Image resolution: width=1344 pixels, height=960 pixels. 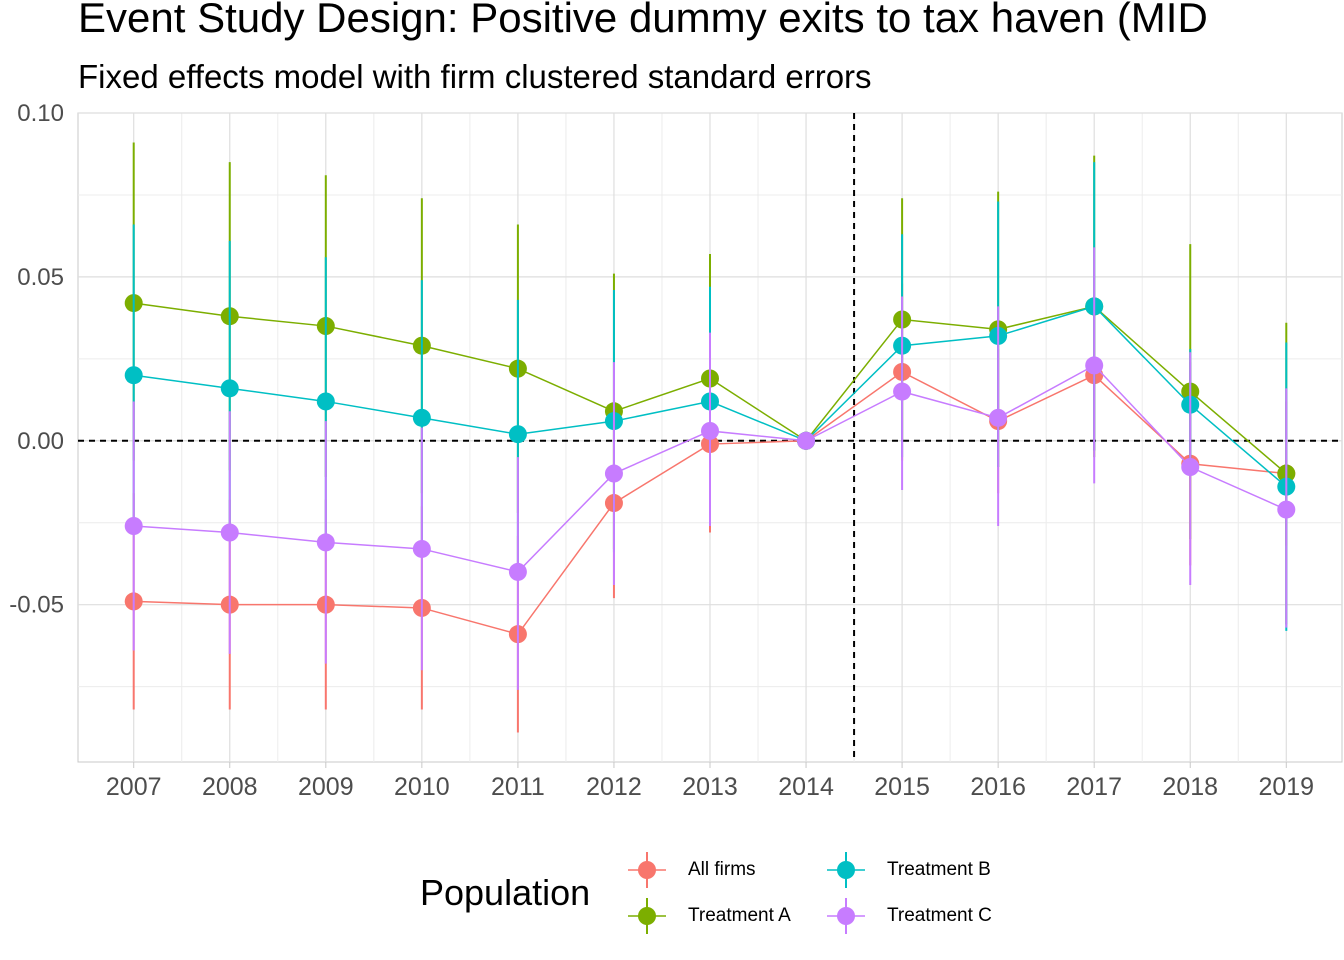 What do you see at coordinates (40, 113) in the screenshot?
I see `y-tick-label: 0.10` at bounding box center [40, 113].